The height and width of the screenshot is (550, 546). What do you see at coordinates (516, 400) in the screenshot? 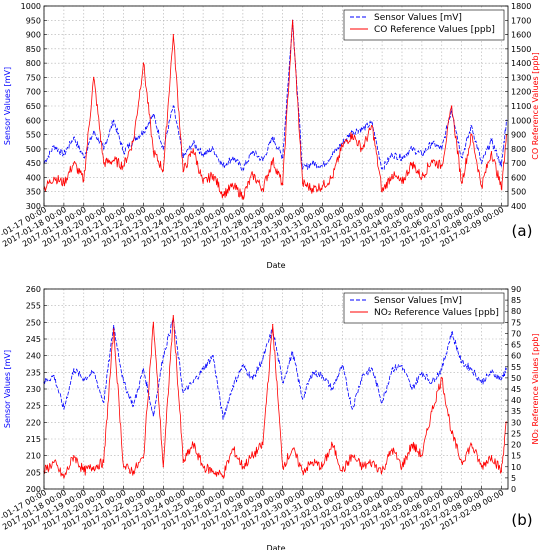
I see `y-right-tick-label: 40` at bounding box center [516, 400].